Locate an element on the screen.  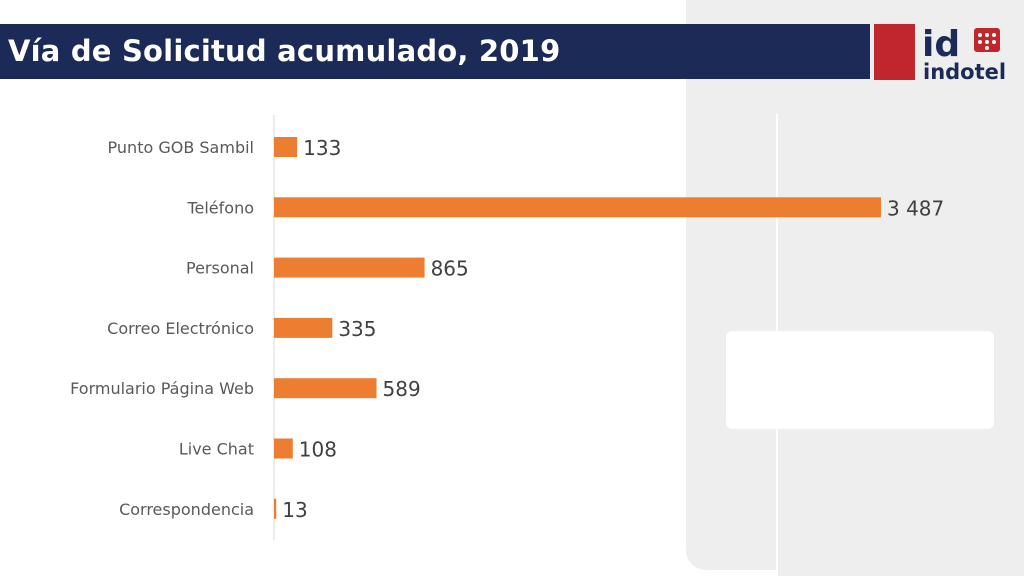
header-bar: Vía de Solicitud acumulado, 2019 is located at coordinates (435, 51).